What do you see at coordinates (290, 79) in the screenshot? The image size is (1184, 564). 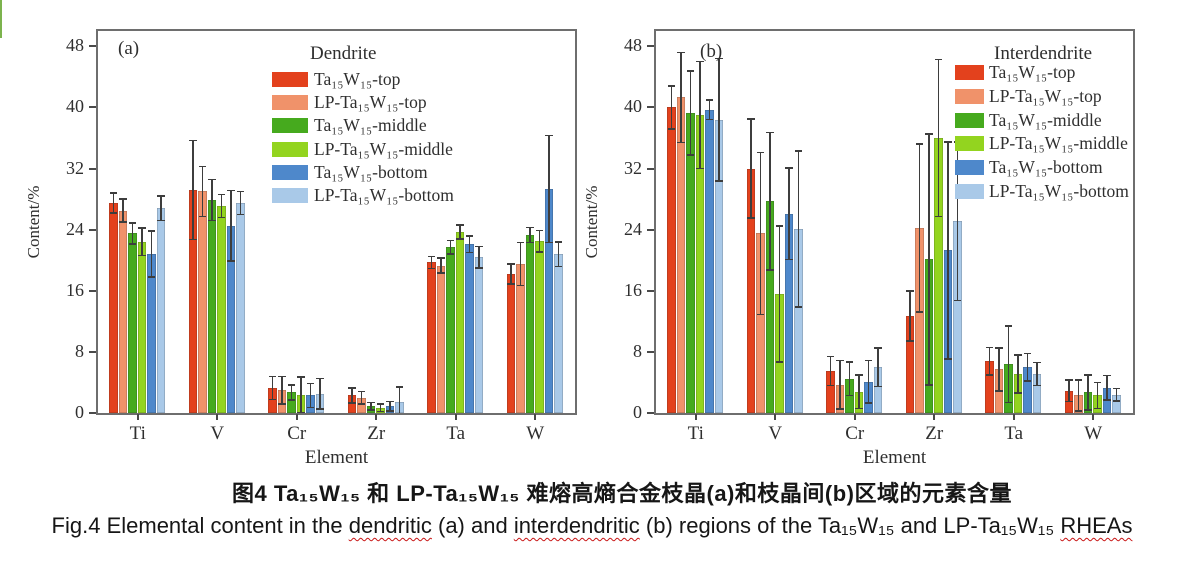 I see `legend-swatch` at bounding box center [290, 79].